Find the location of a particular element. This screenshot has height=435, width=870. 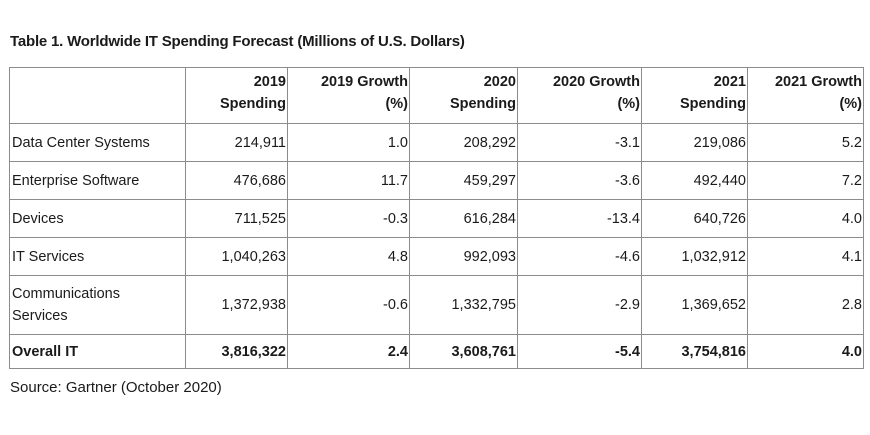

cell-2019-spending: 711,525 is located at coordinates (236, 218).